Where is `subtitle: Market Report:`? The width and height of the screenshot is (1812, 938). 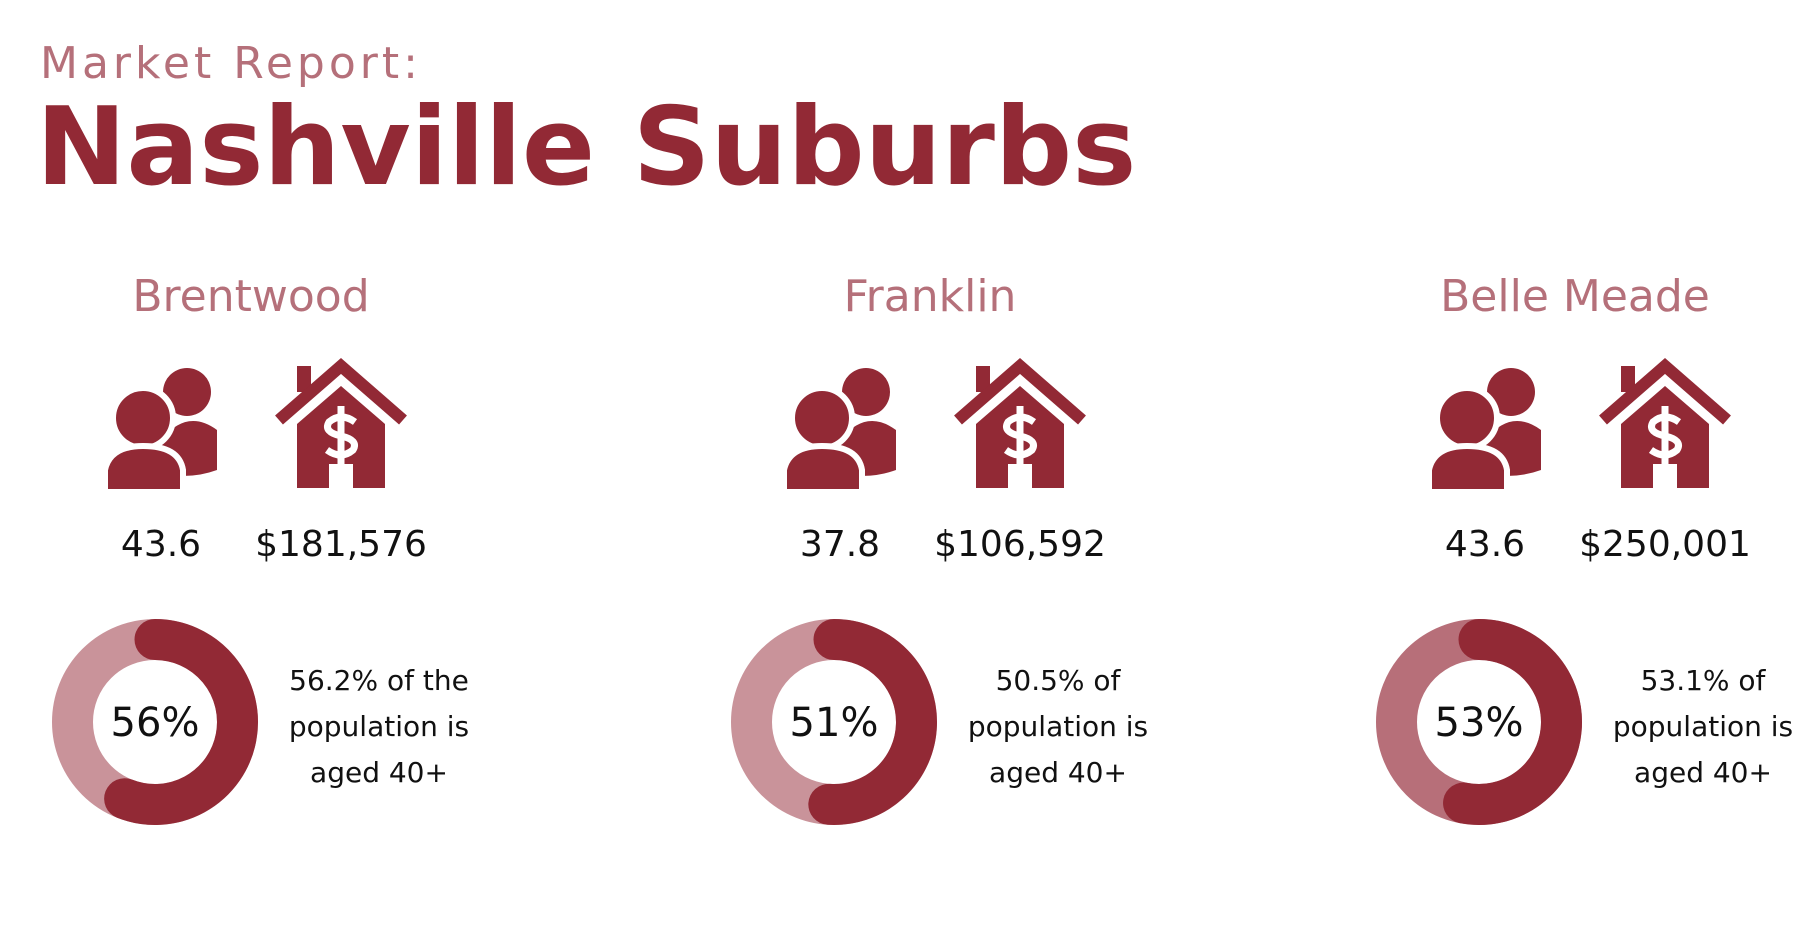
subtitle: Market Report: is located at coordinates (231, 63).